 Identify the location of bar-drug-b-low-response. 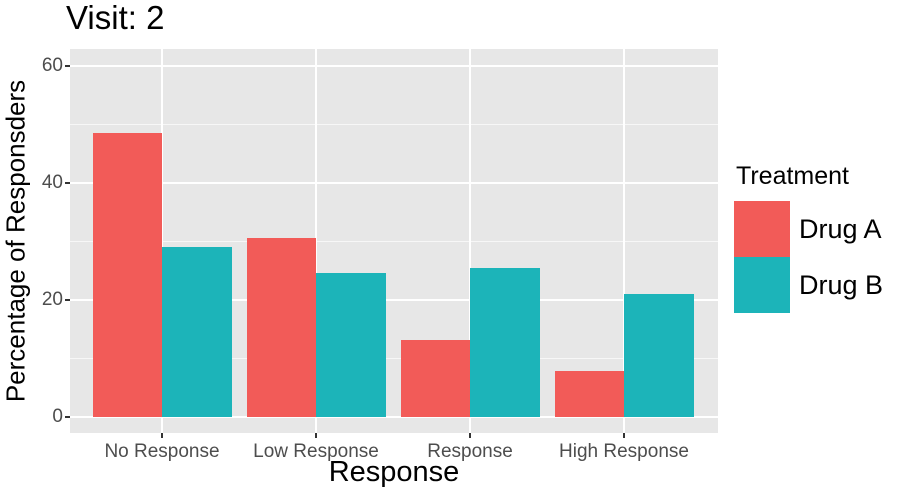
(351, 345).